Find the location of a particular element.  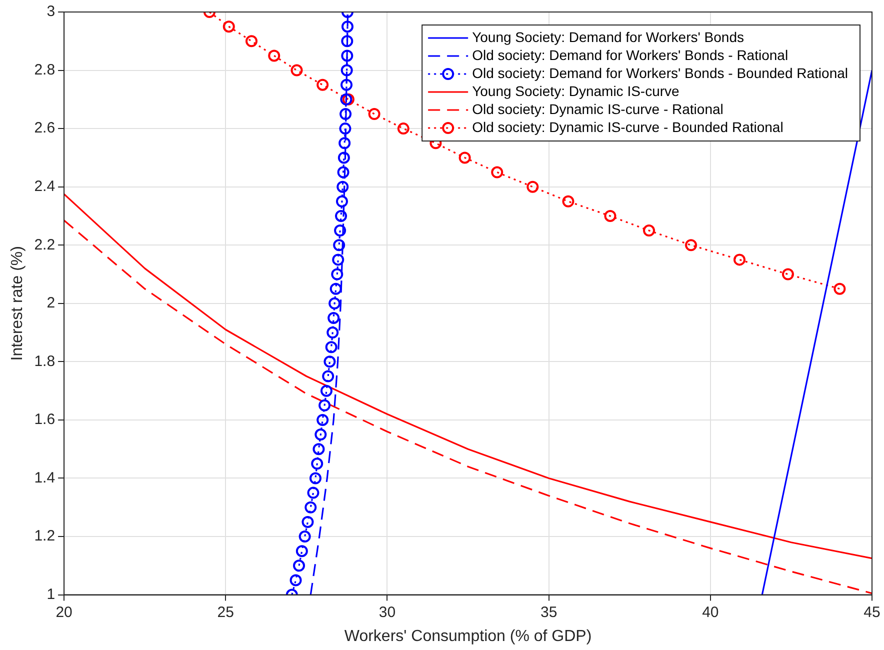

y-tick-label: 2.2 is located at coordinates (45, 245).